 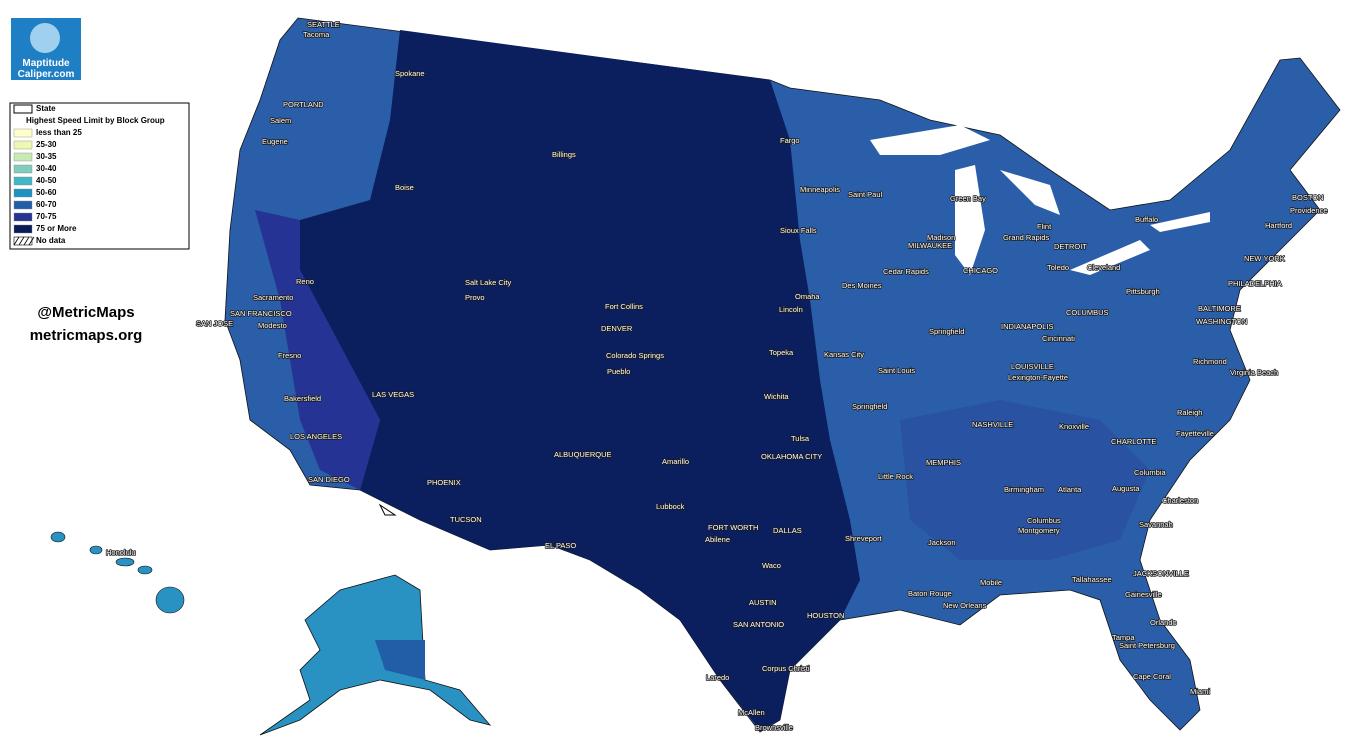 What do you see at coordinates (820, 189) in the screenshot?
I see `city-label: Minneapolis` at bounding box center [820, 189].